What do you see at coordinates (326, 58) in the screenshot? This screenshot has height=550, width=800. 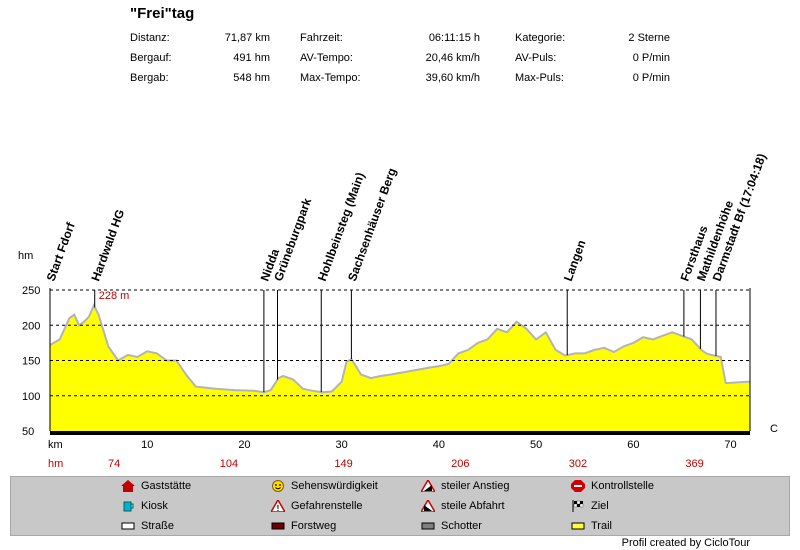 I see `stat-label: AV-Tempo:` at bounding box center [326, 58].